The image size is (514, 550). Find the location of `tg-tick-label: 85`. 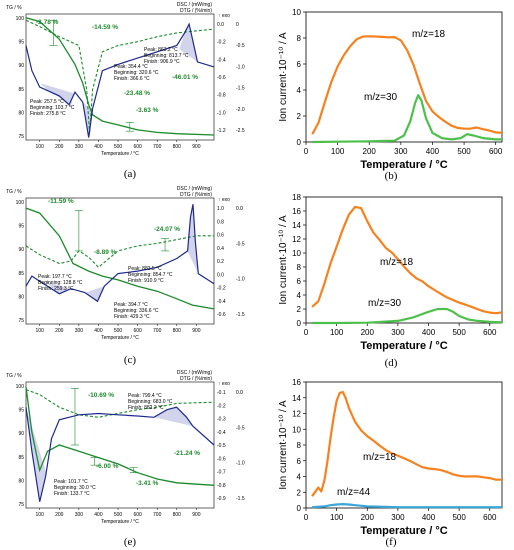

tg-tick-label: 85 is located at coordinates (21, 90).